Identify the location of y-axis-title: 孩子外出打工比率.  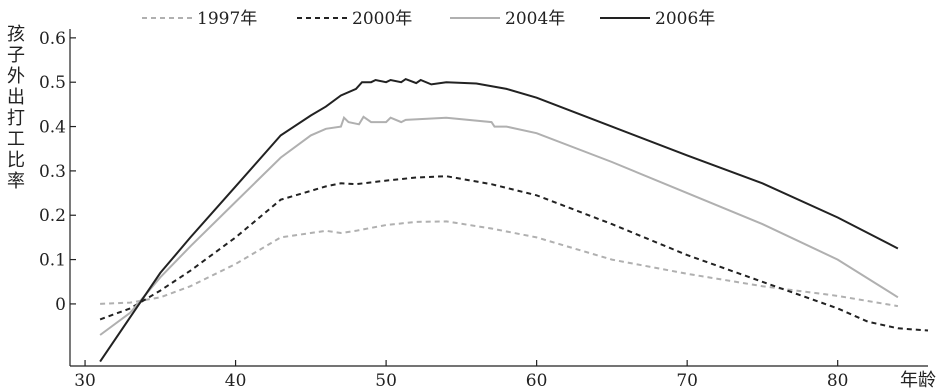
(16, 108).